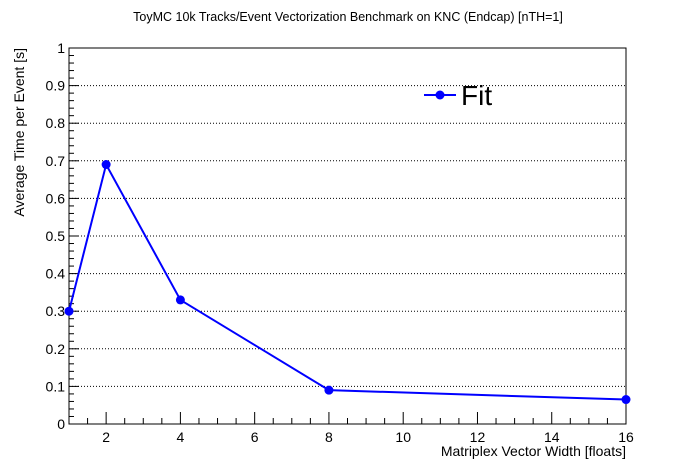 Image resolution: width=696 pixels, height=472 pixels. Describe the element at coordinates (61, 48) in the screenshot. I see `y-tick-label: 1` at that location.